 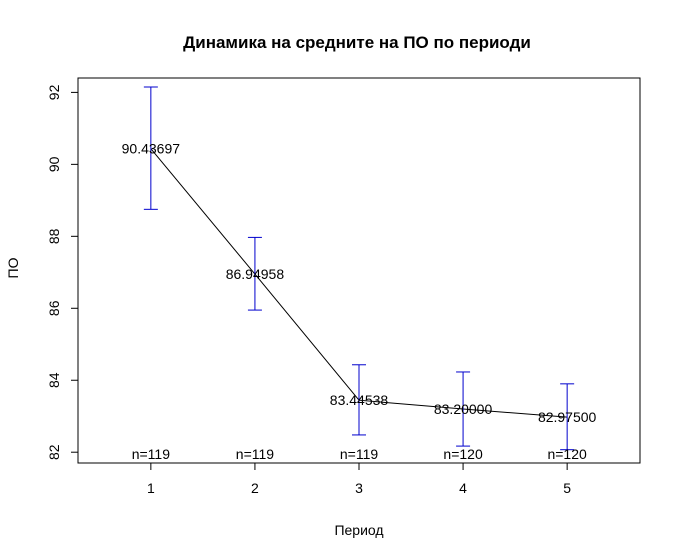 What do you see at coordinates (255, 274) in the screenshot?
I see `mean-value-label: 86.94958` at bounding box center [255, 274].